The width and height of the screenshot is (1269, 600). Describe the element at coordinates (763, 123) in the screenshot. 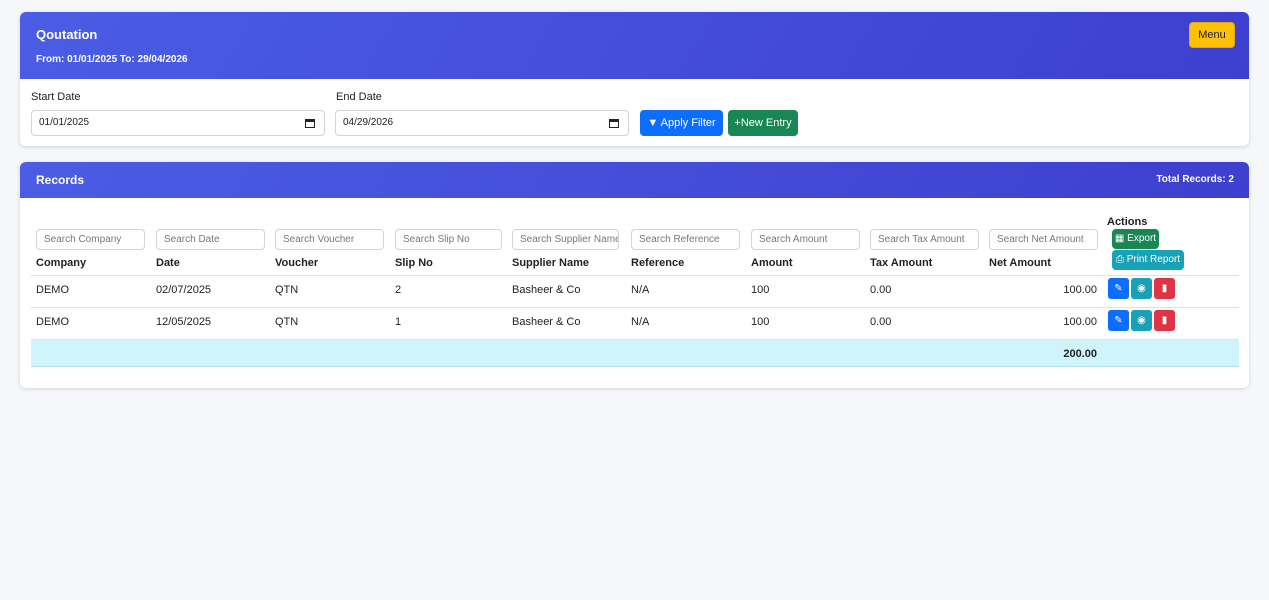

I see `new-entry-button: +New Entry` at that location.